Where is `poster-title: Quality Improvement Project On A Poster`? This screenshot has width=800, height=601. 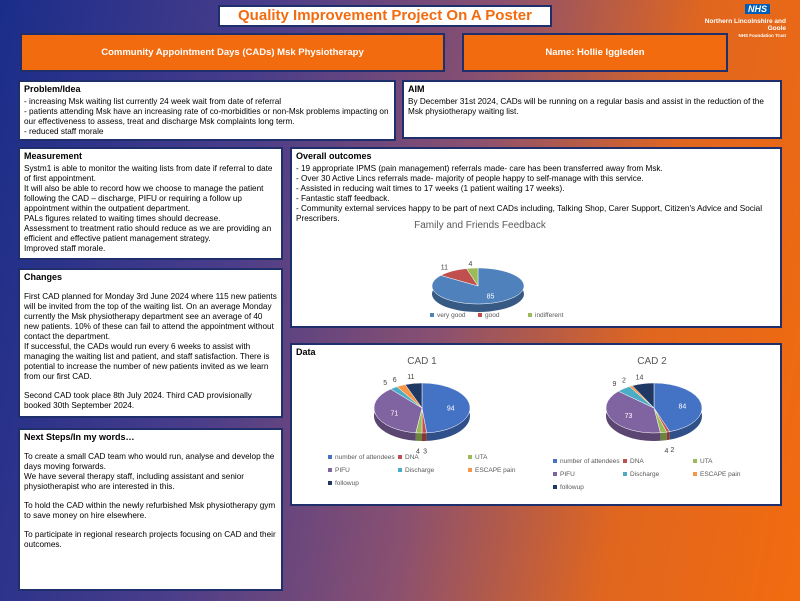
poster-title: Quality Improvement Project On A Poster is located at coordinates (385, 16).